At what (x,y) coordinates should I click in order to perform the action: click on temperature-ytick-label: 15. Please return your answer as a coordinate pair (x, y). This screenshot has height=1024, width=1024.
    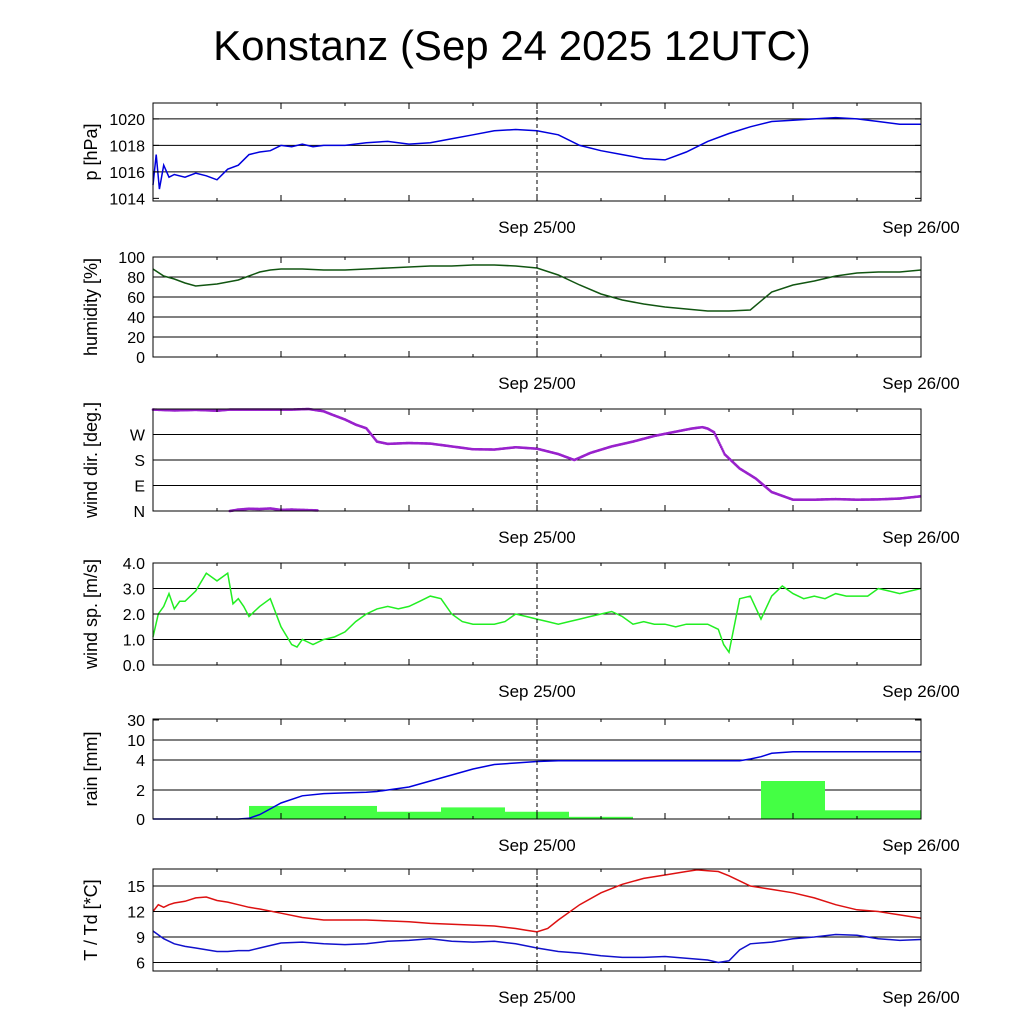
    Looking at the image, I should click on (136, 887).